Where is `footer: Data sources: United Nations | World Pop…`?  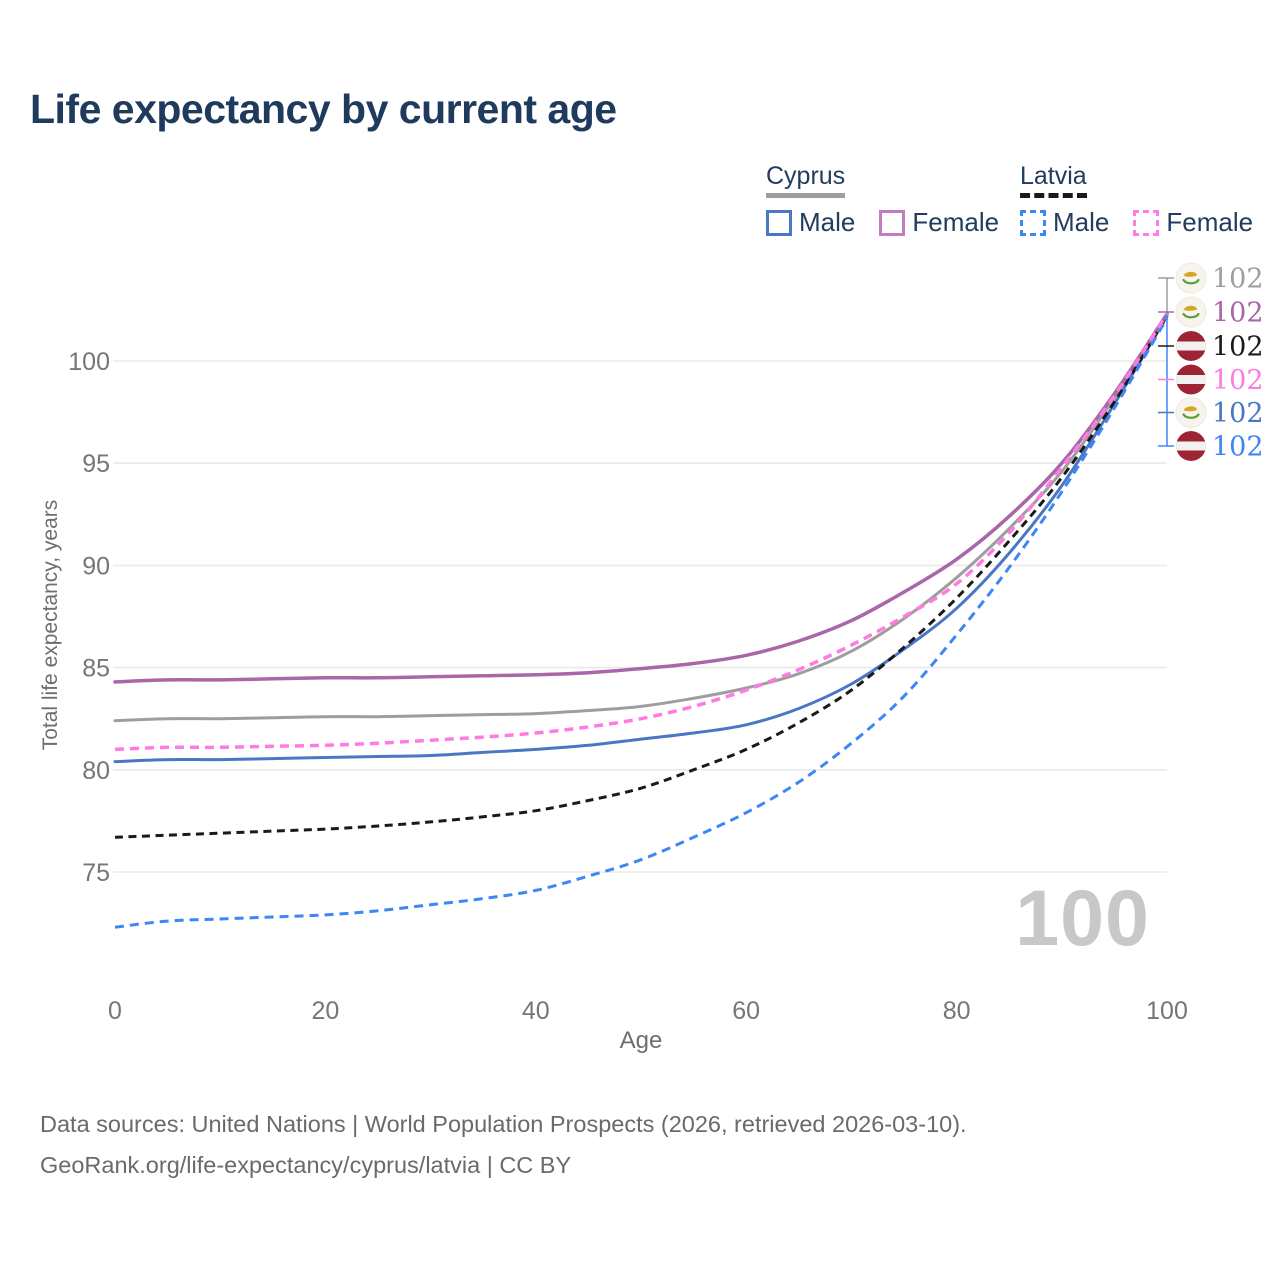 footer: Data sources: United Nations | World Pop… is located at coordinates (503, 1144).